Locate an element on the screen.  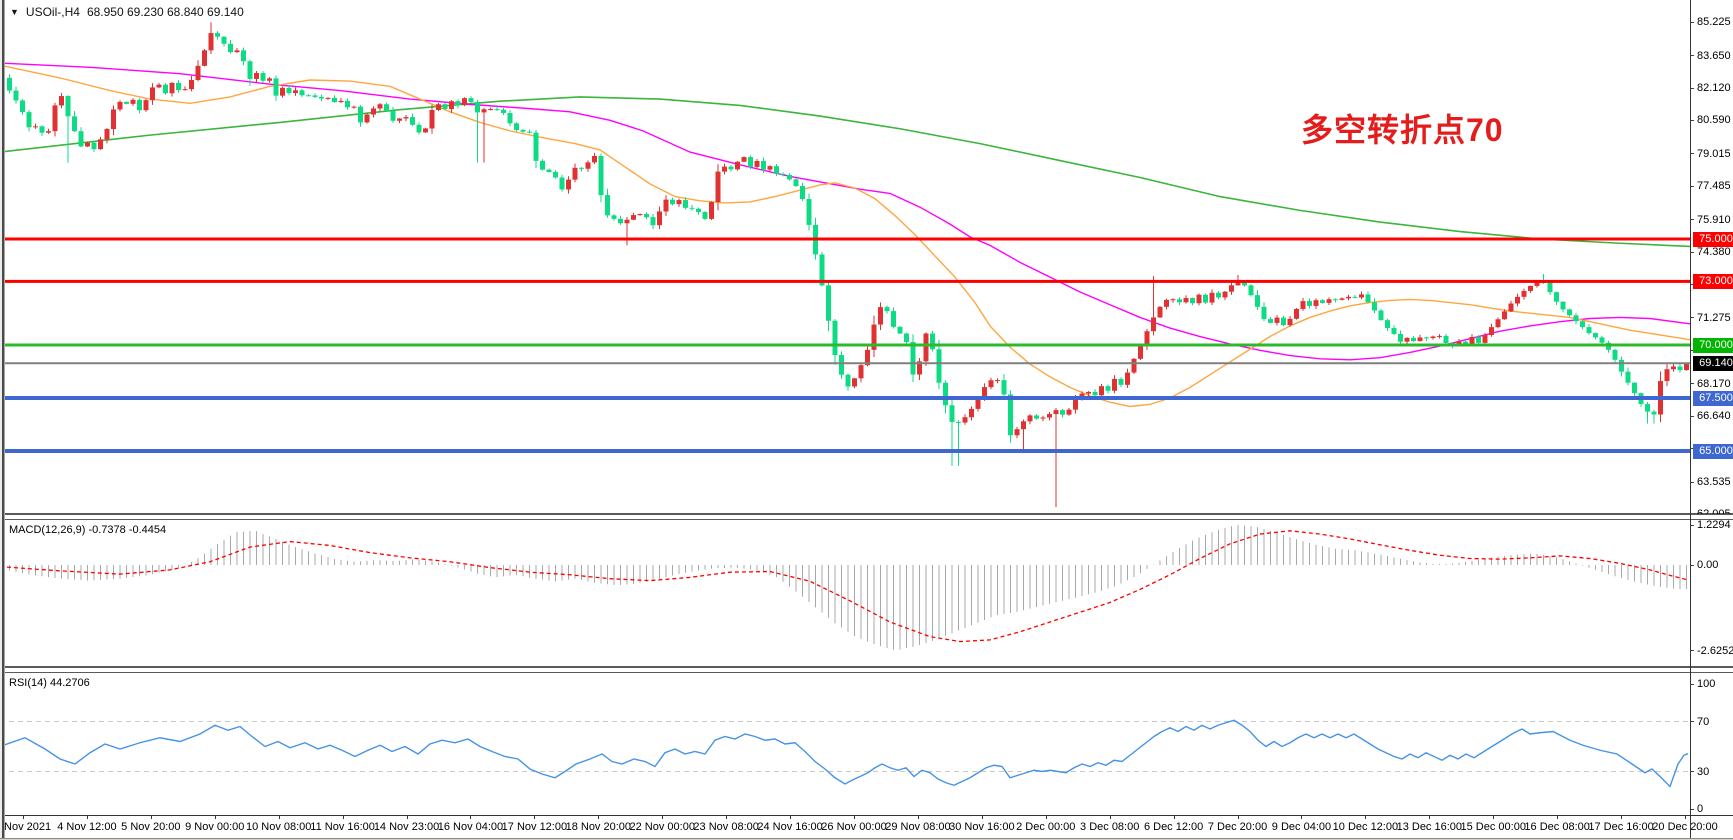
ohlc-readout: 68.950 69.230 68.840 69.140 is located at coordinates (165, 12).